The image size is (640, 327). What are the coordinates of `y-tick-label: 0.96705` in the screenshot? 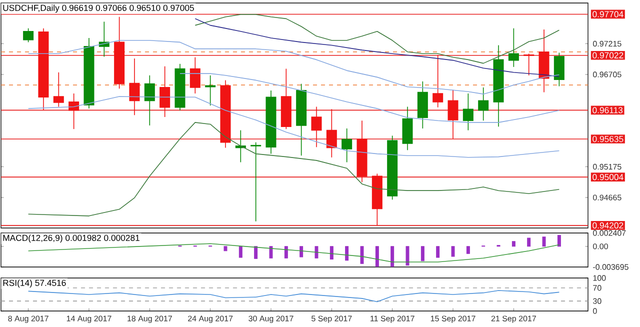 It's located at (607, 75).